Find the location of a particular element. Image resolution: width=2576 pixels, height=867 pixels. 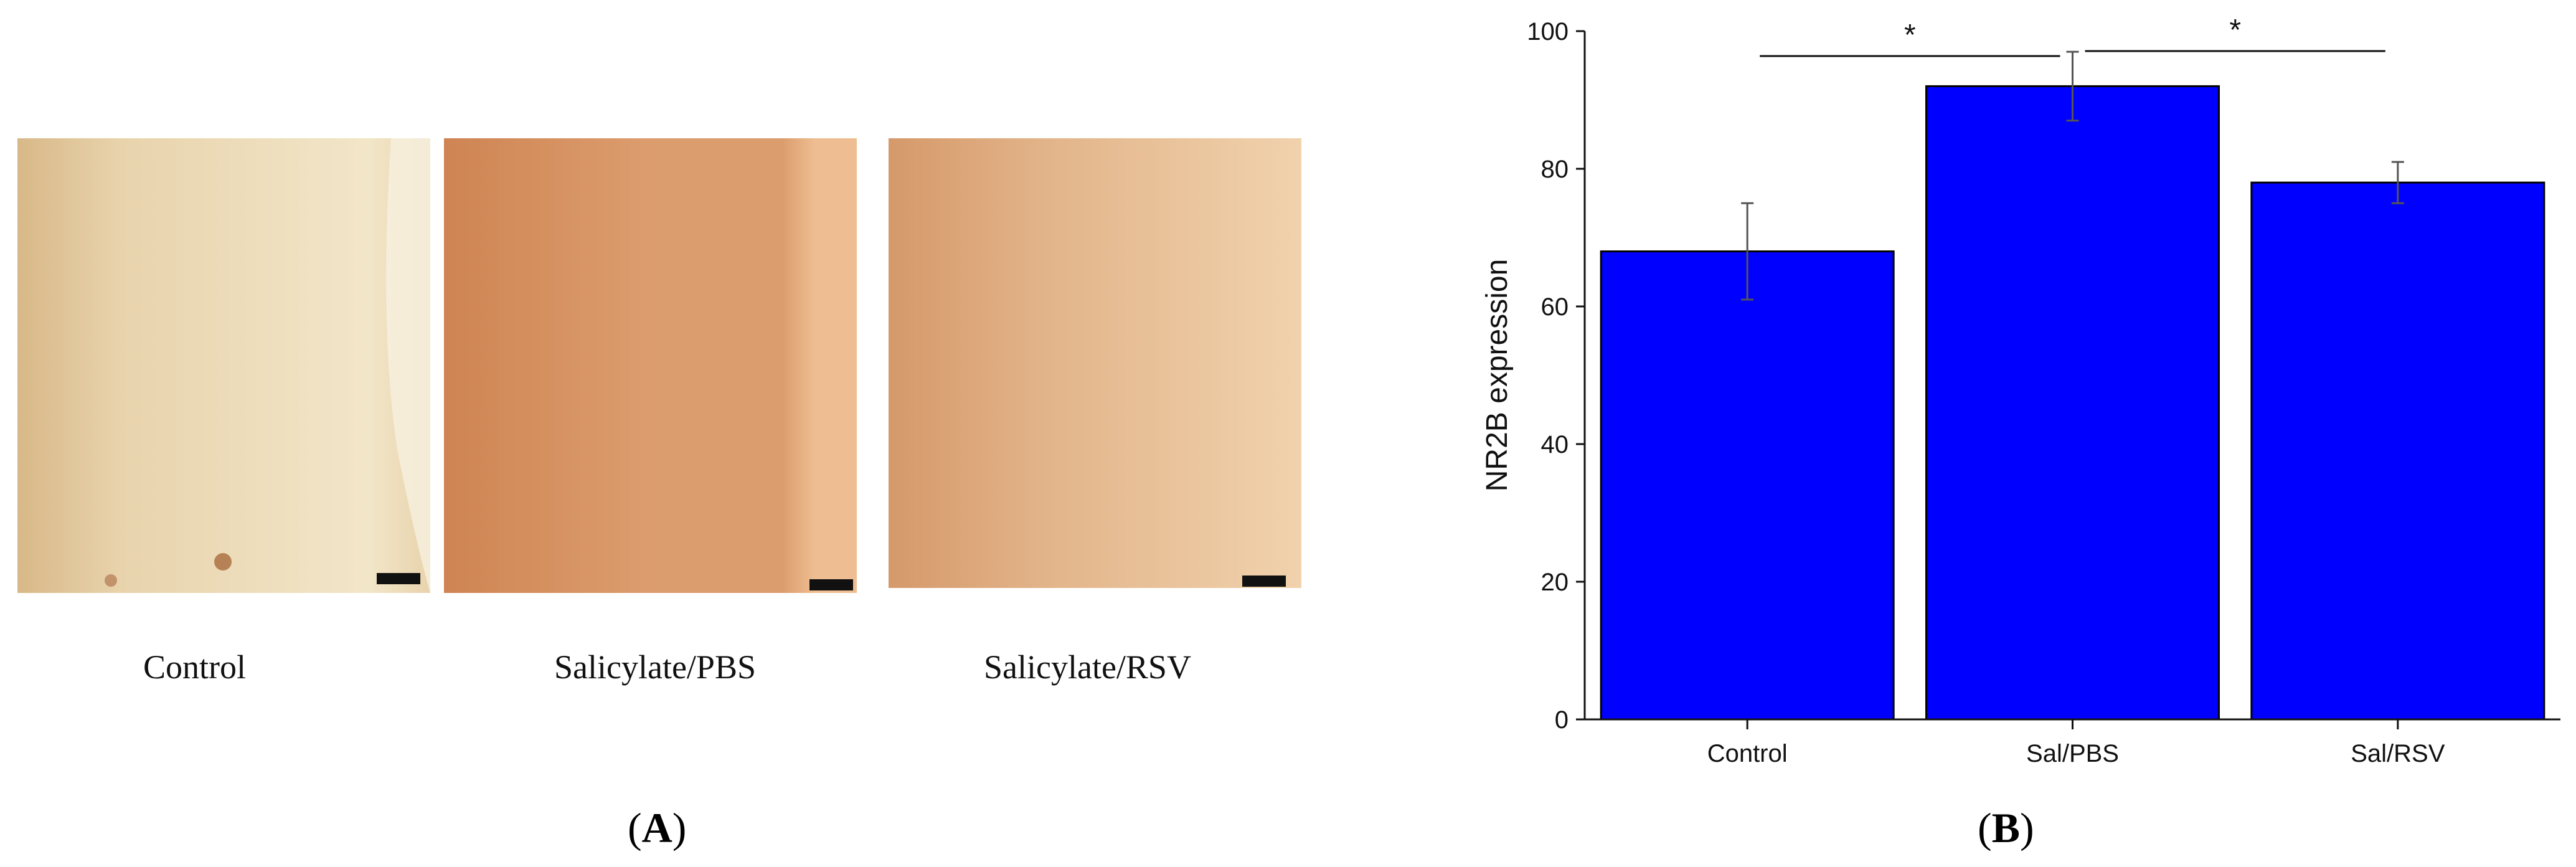

micrograph-control is located at coordinates (223, 365).